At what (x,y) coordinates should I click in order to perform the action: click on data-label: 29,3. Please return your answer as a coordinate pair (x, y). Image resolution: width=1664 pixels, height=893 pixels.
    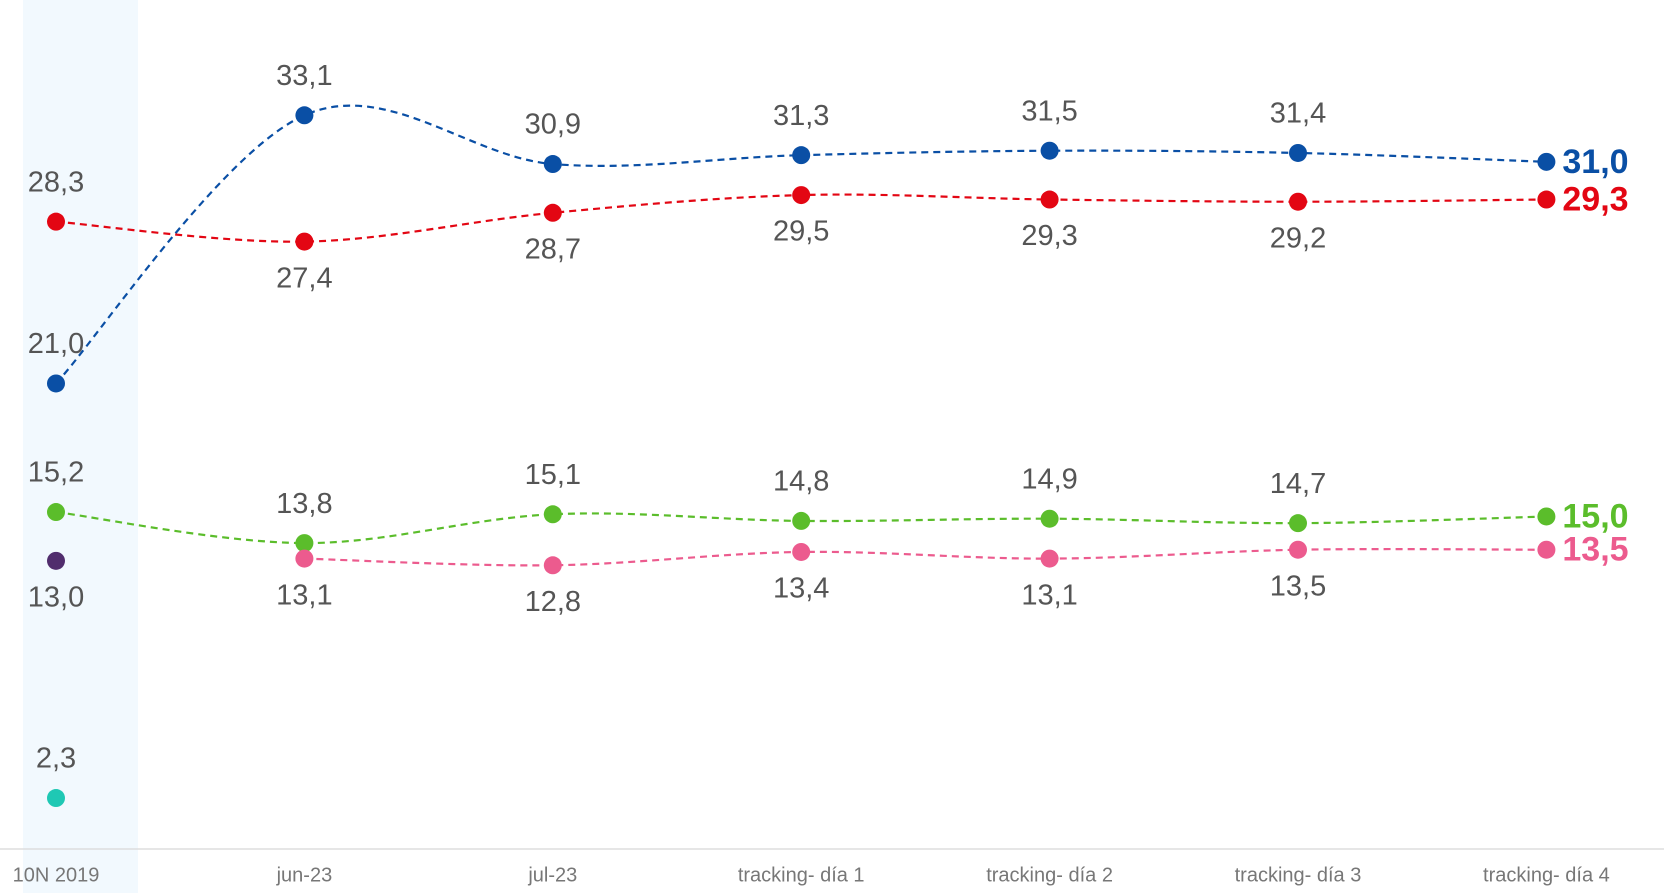
    Looking at the image, I should click on (1049, 236).